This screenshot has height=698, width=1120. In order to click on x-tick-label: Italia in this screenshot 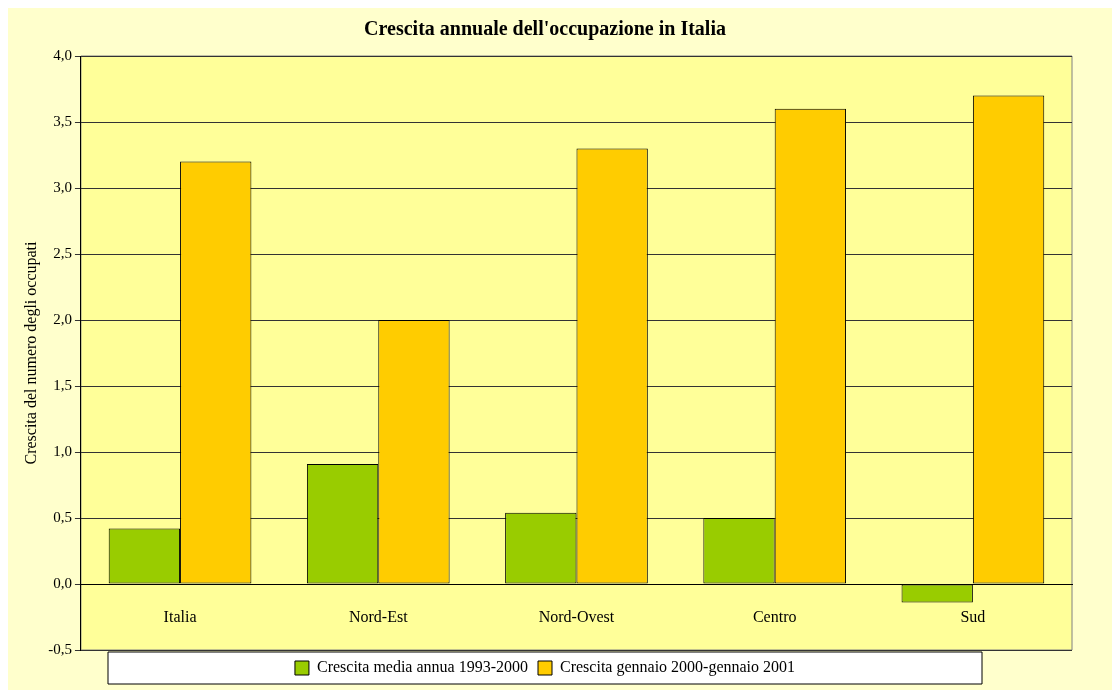, I will do `click(180, 616)`.